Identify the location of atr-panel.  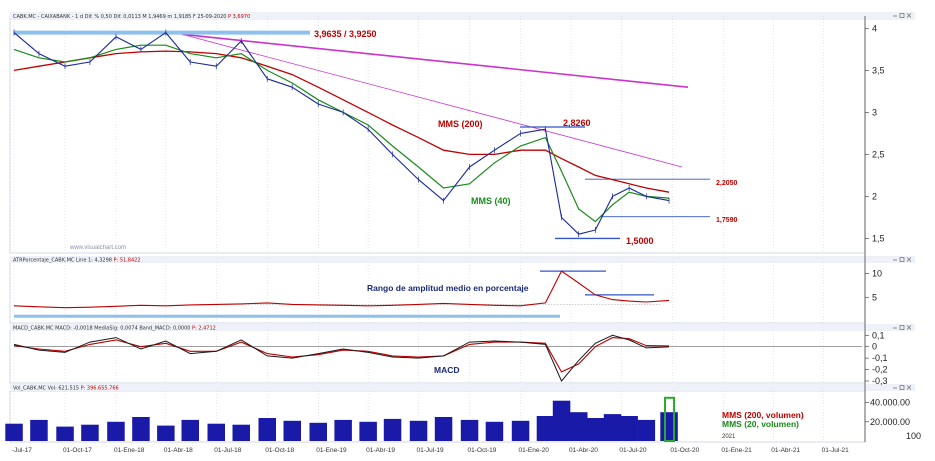
(437, 292).